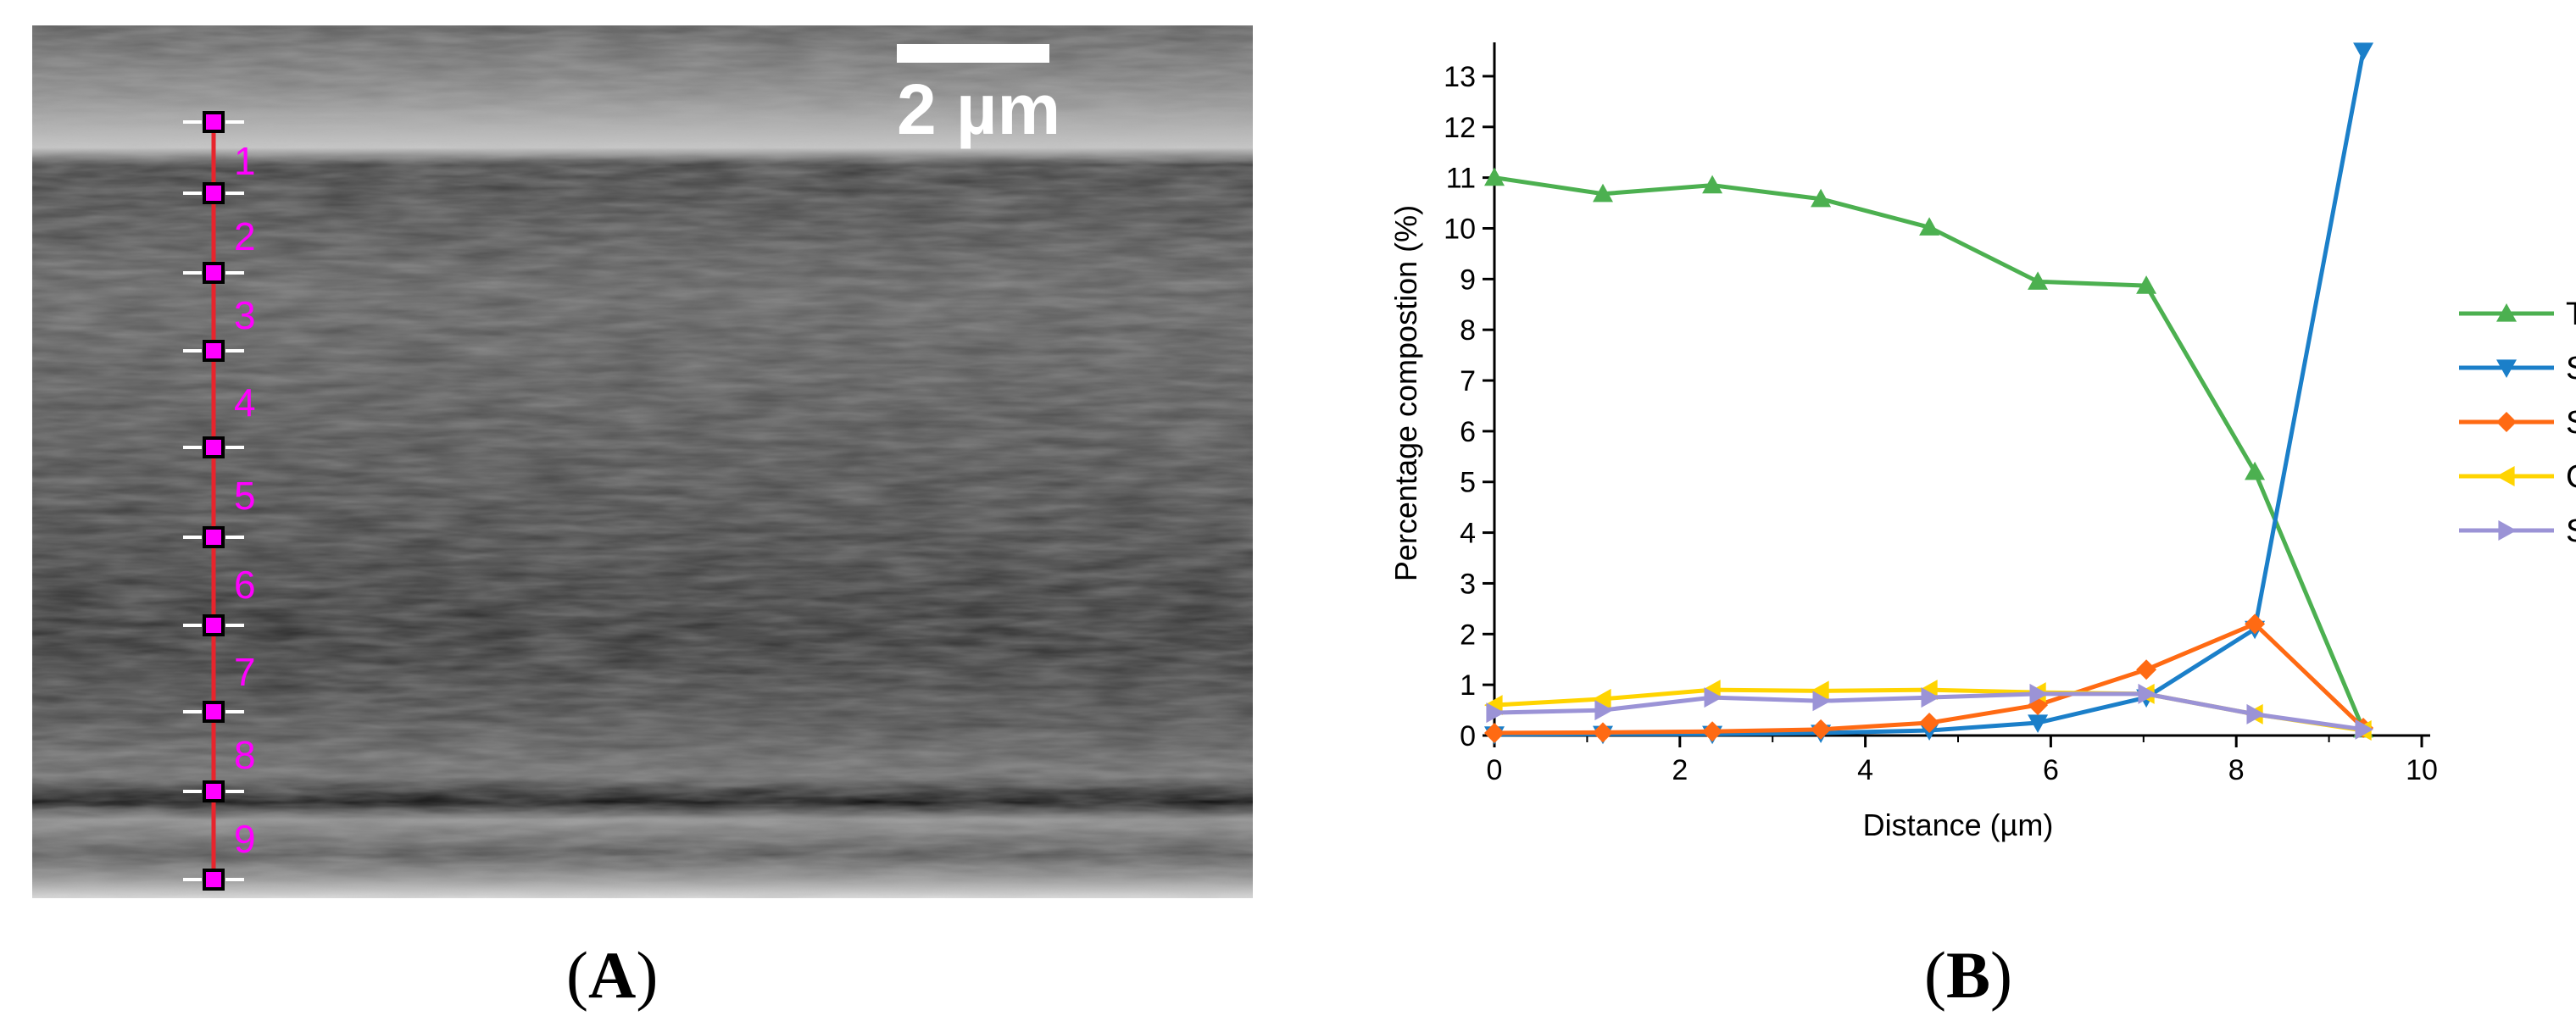 This screenshot has width=2576, height=1027. I want to click on x-tick-label: 0, so click(1495, 770).